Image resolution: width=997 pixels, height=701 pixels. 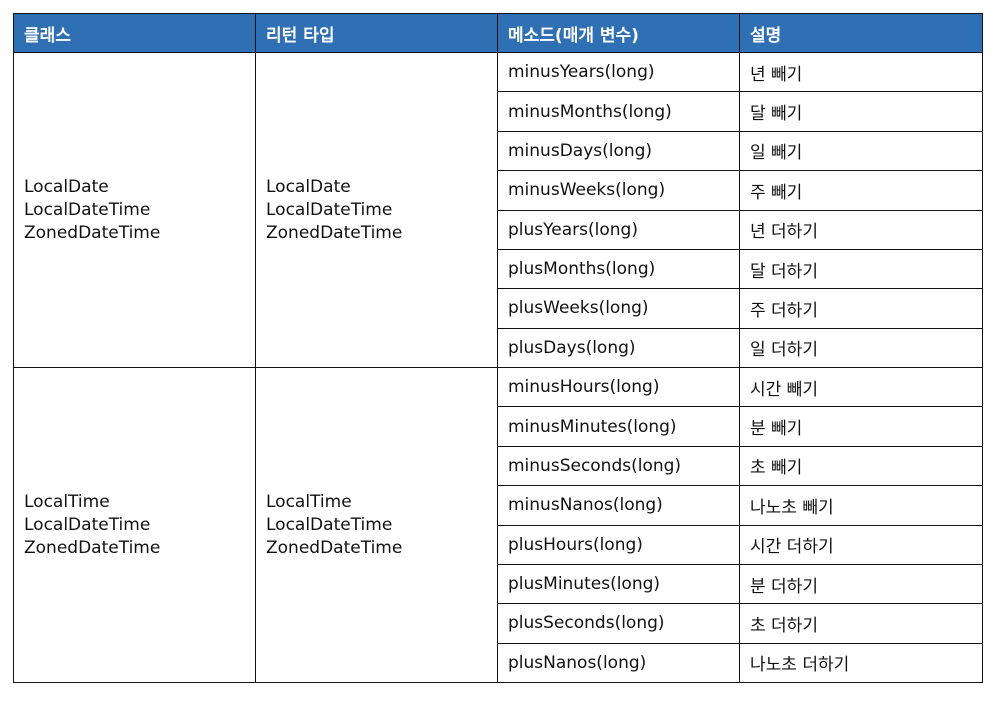 I want to click on class-name: LocalDate, so click(x=66, y=186).